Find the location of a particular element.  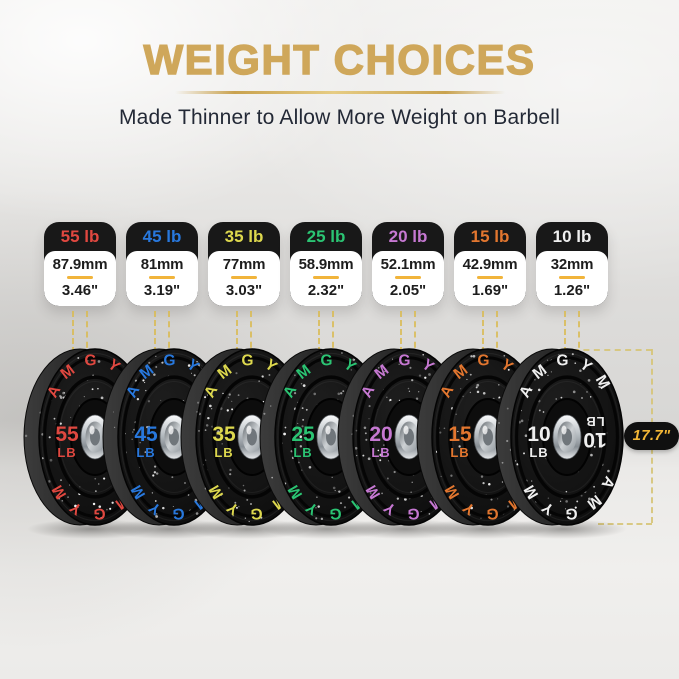

plate-weight-number: 55 is located at coordinates (67, 434).